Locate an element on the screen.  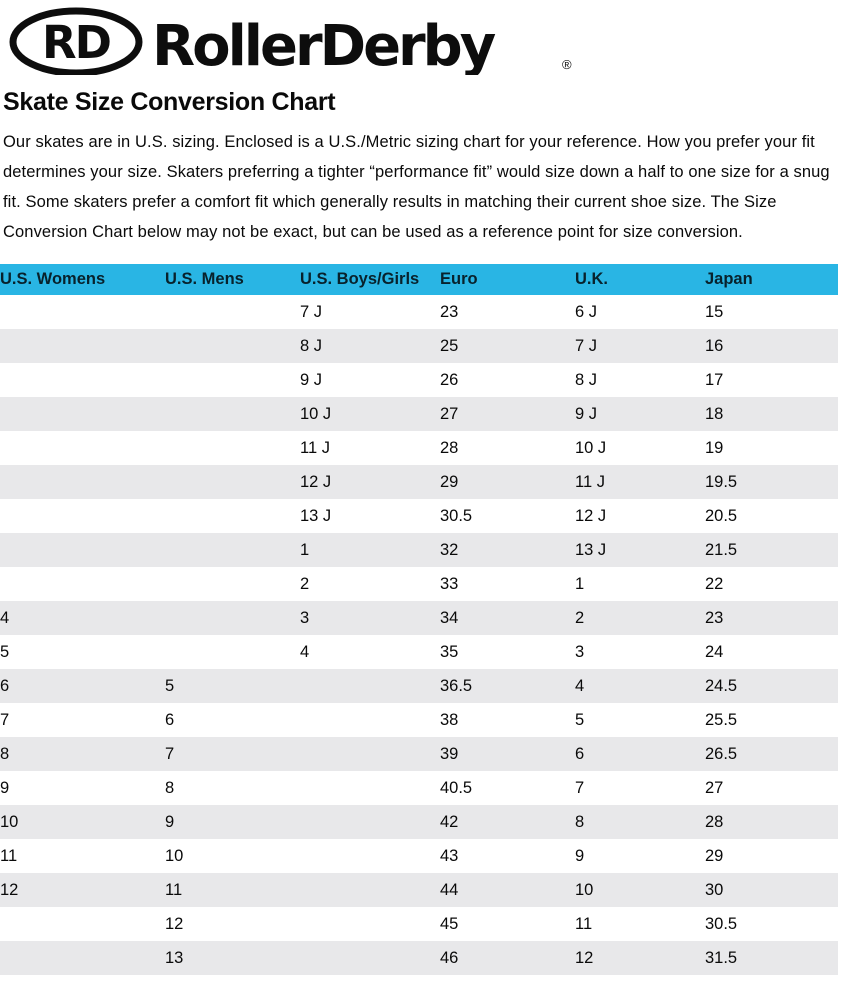
table-row: 13 46 12 31.5 is located at coordinates (419, 958).